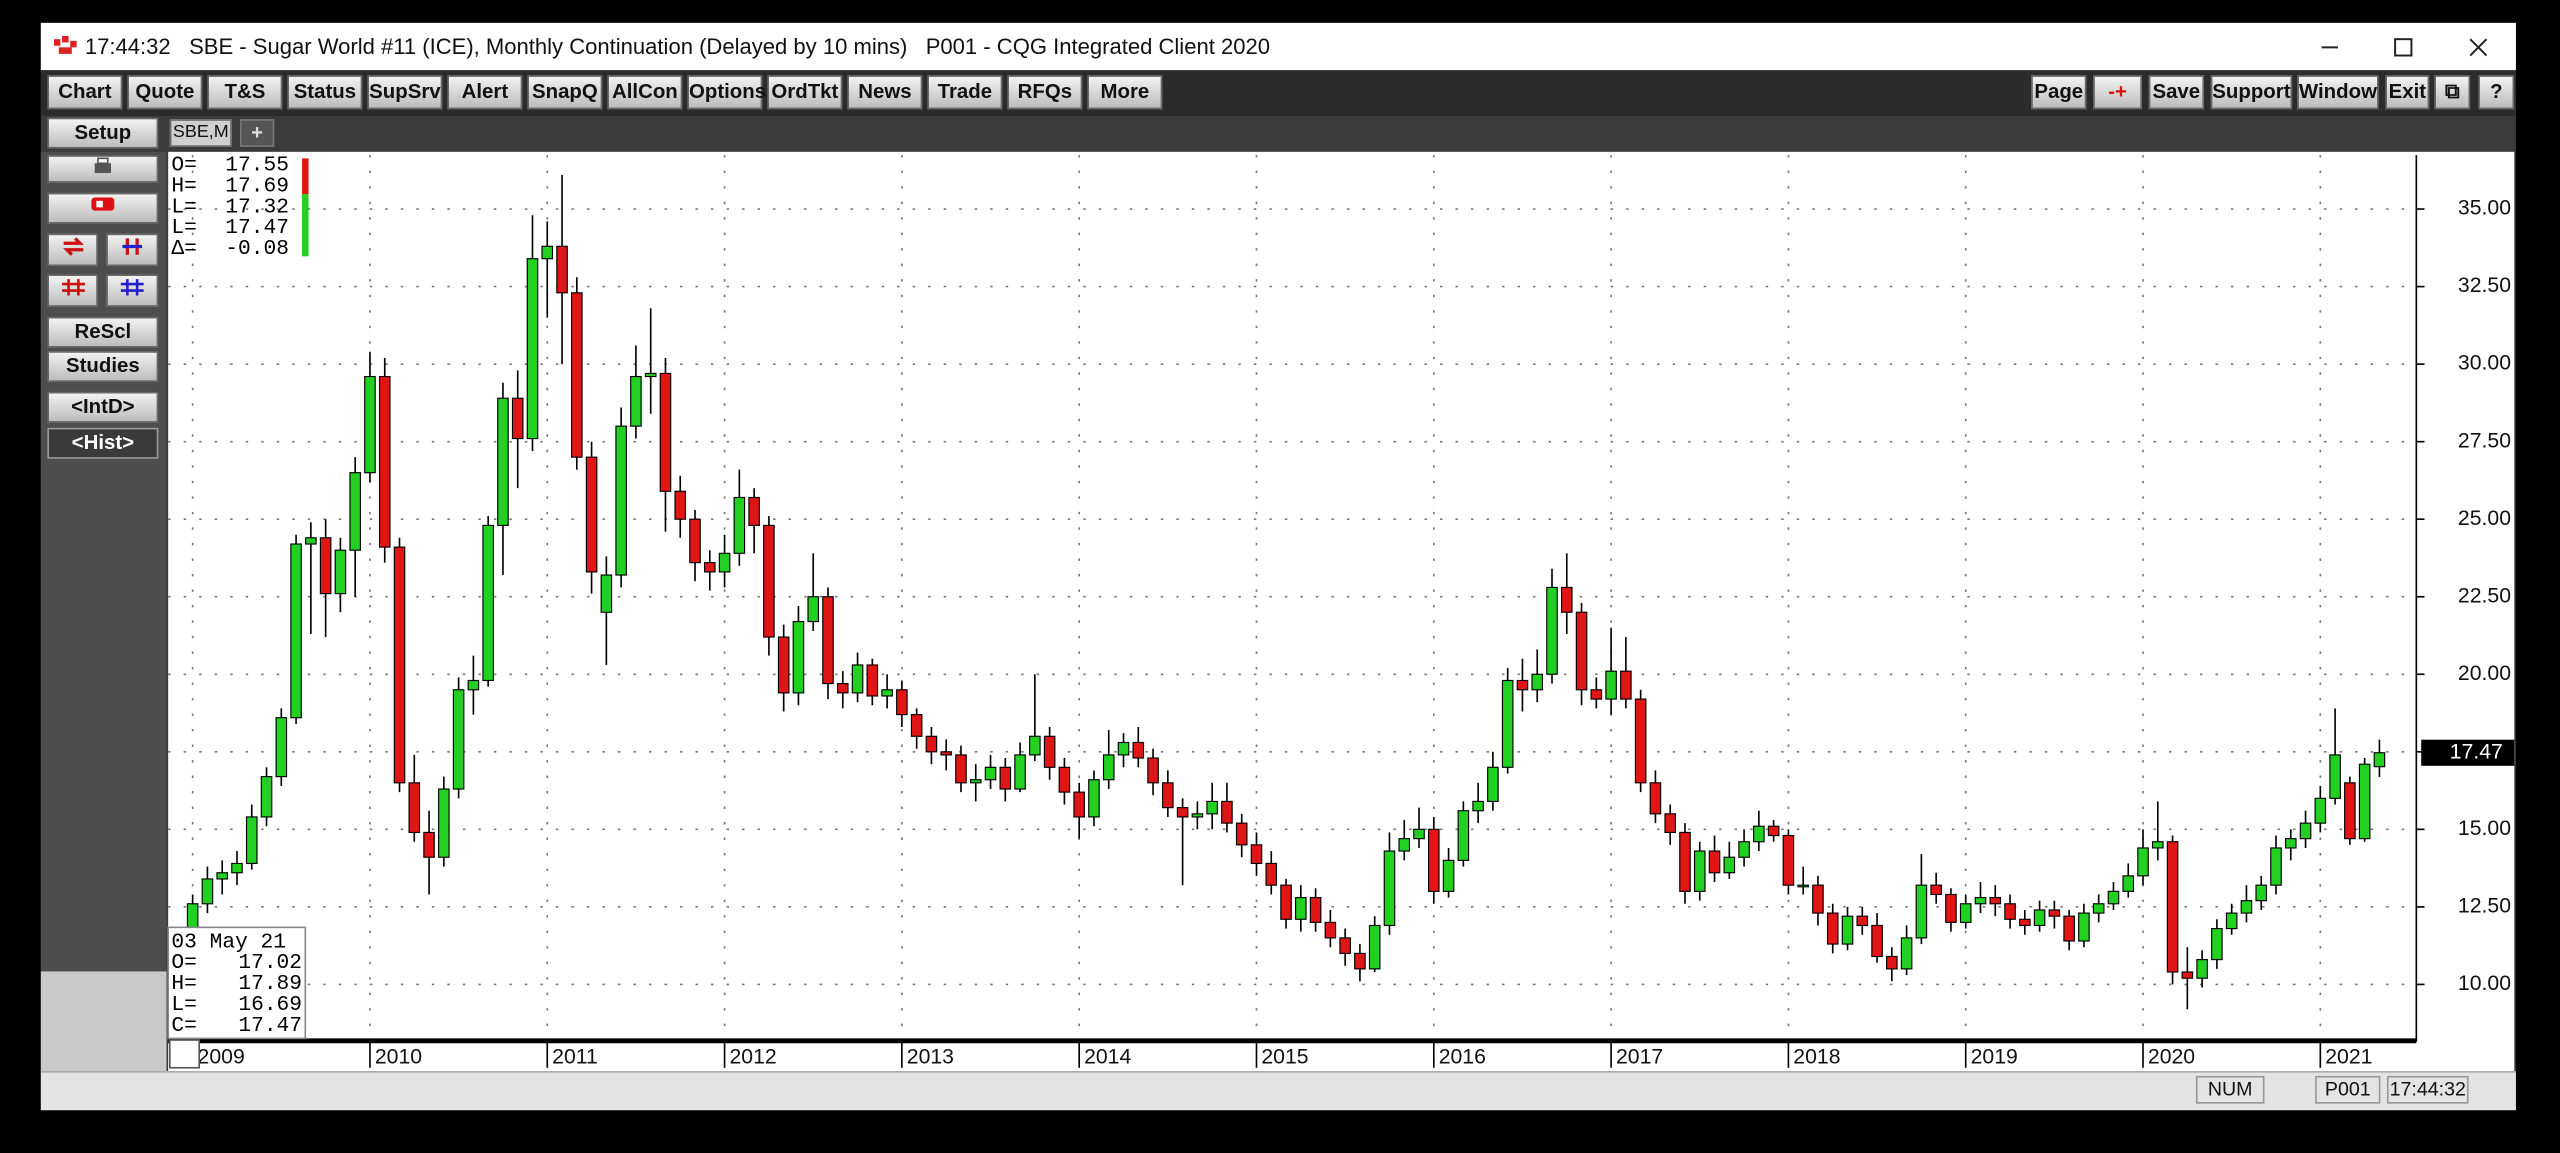 The width and height of the screenshot is (2560, 1153). Describe the element at coordinates (103, 169) in the screenshot. I see `print-button` at that location.